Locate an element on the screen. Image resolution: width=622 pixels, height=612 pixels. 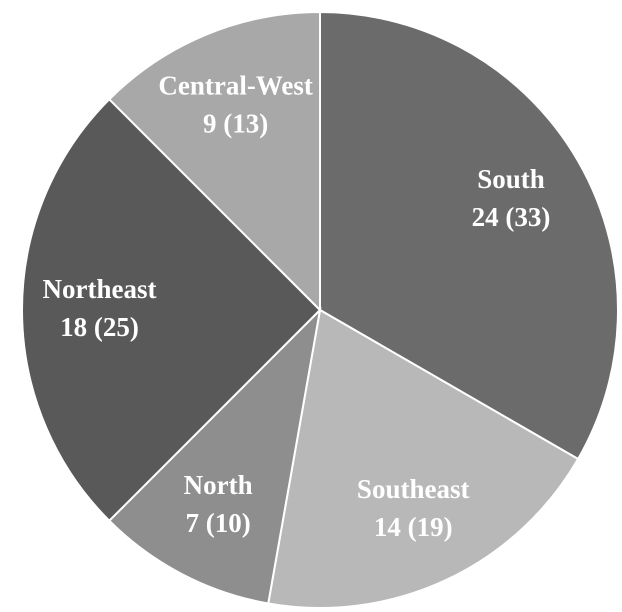
slice-value: 18 (25) is located at coordinates (99, 327).